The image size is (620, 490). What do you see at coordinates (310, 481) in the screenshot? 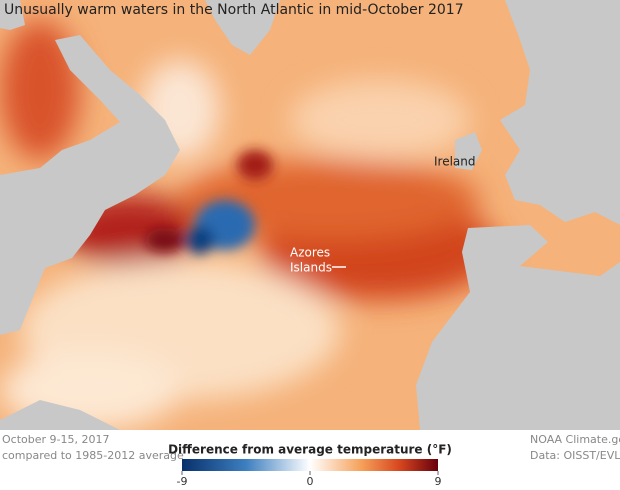
I see `legend-tick-label: 0` at bounding box center [310, 481].